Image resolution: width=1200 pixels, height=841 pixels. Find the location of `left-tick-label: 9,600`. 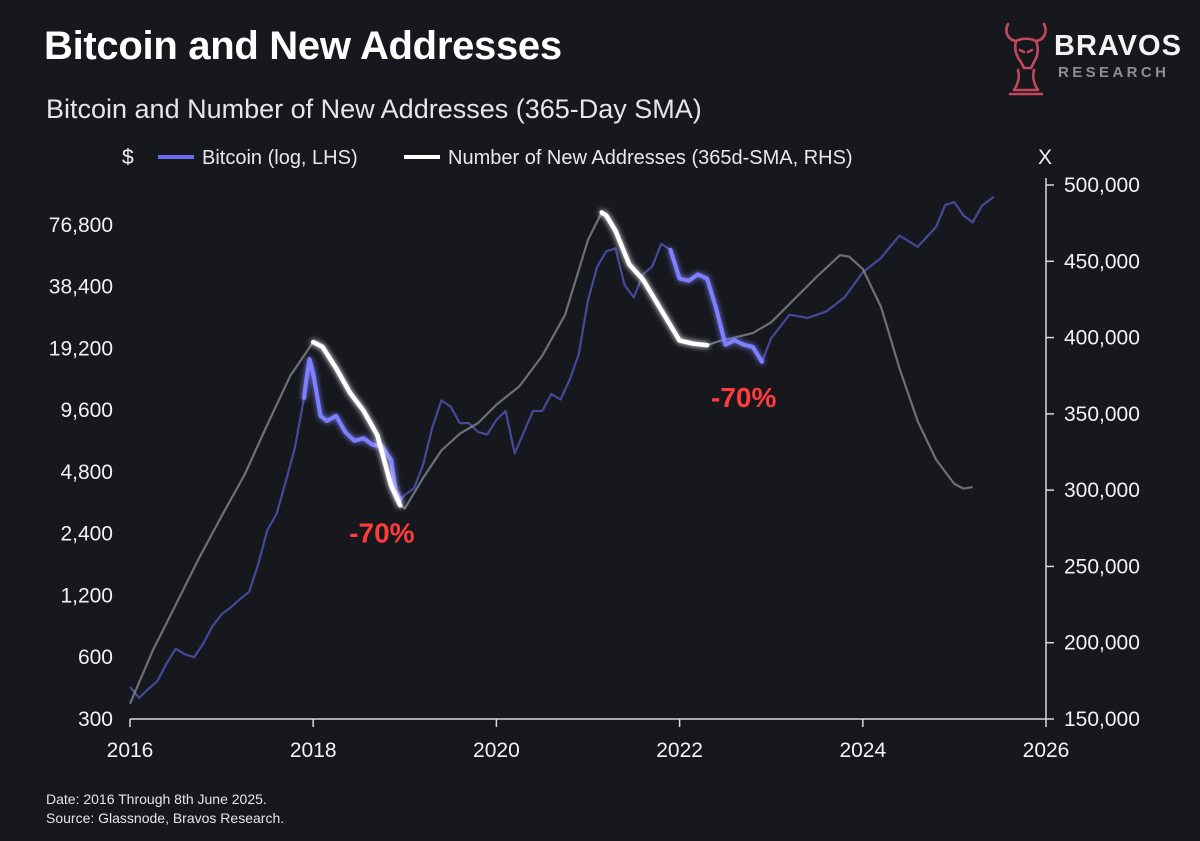

left-tick-label: 9,600 is located at coordinates (86, 410).